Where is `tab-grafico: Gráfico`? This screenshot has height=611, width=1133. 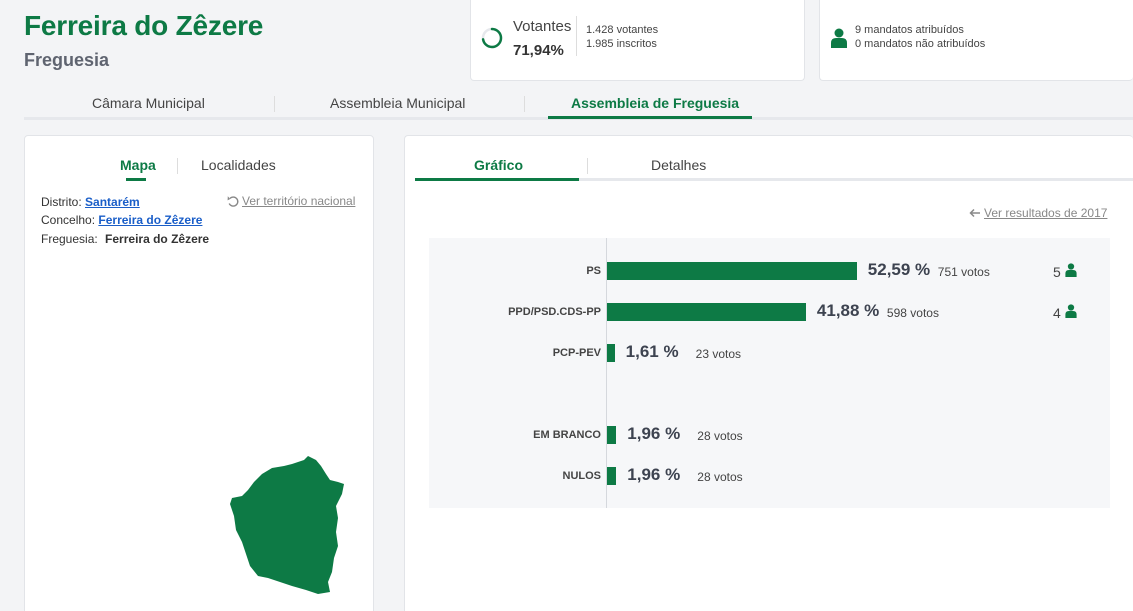 tab-grafico: Gráfico is located at coordinates (499, 165).